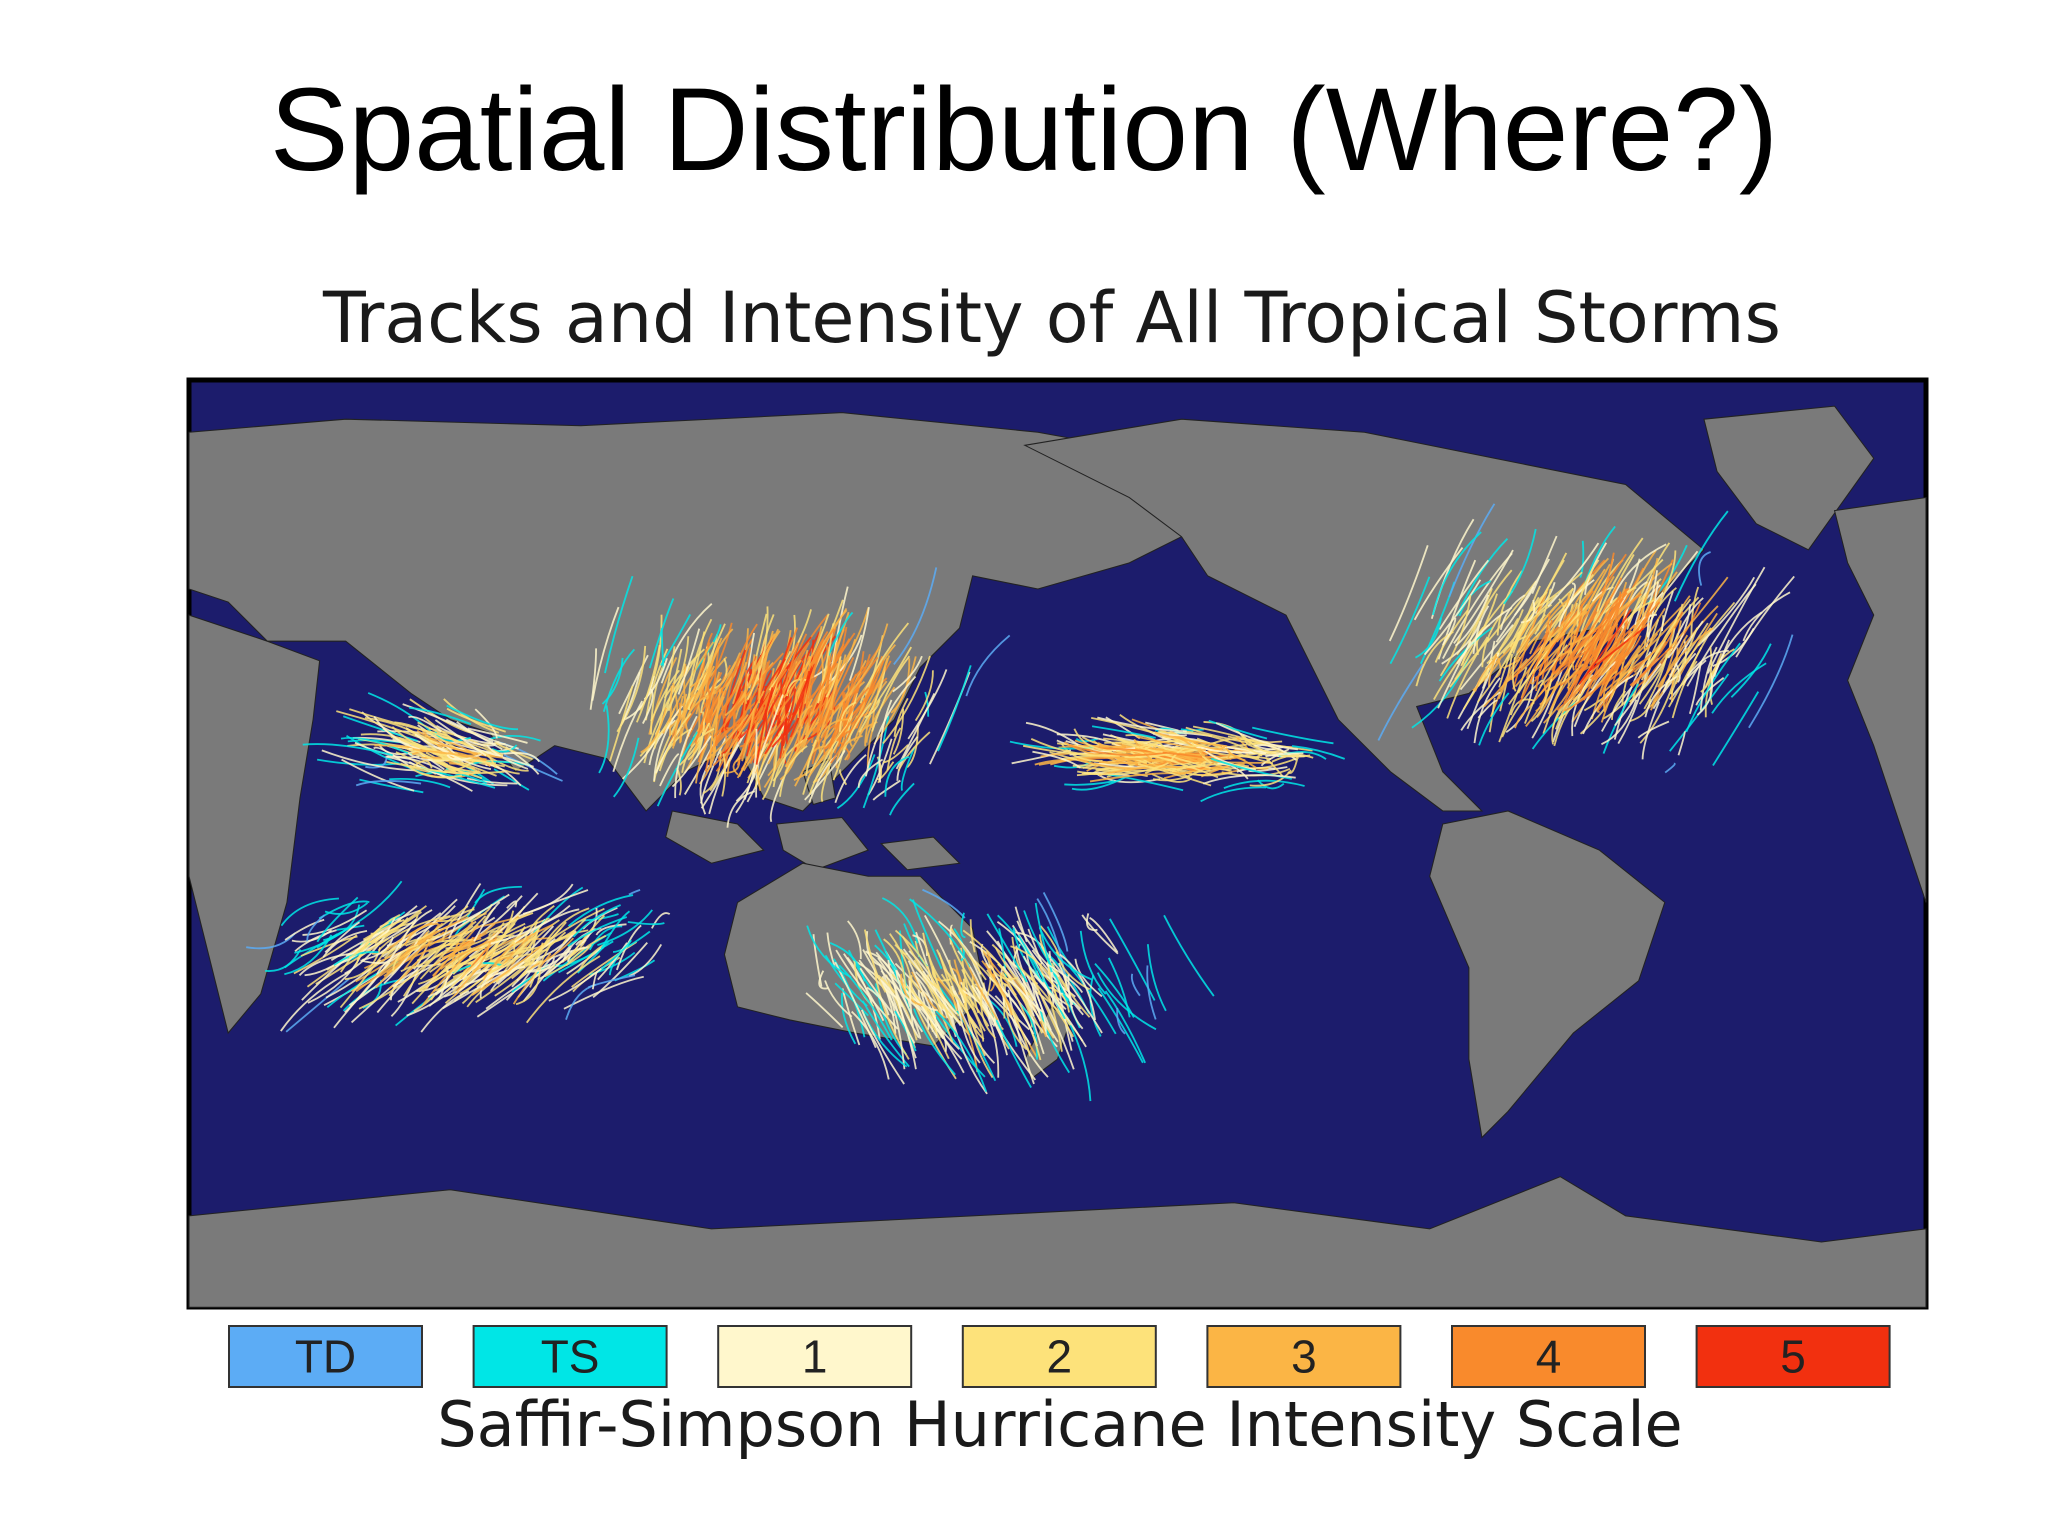  Describe the element at coordinates (570, 1357) in the screenshot. I see `legend-label: TS` at that location.